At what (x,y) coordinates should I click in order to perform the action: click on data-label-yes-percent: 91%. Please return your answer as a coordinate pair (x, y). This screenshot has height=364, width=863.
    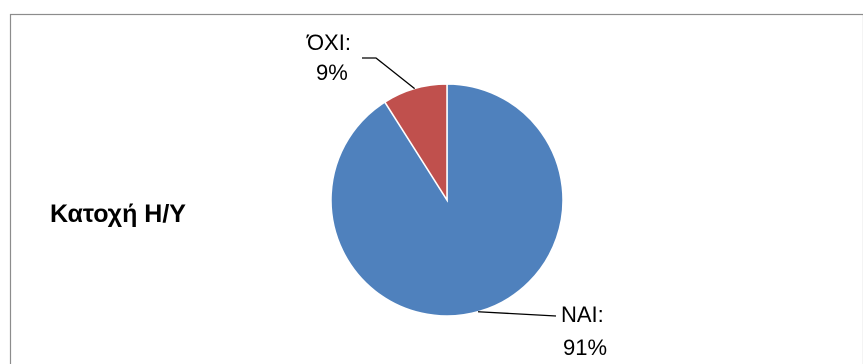
    Looking at the image, I should click on (585, 347).